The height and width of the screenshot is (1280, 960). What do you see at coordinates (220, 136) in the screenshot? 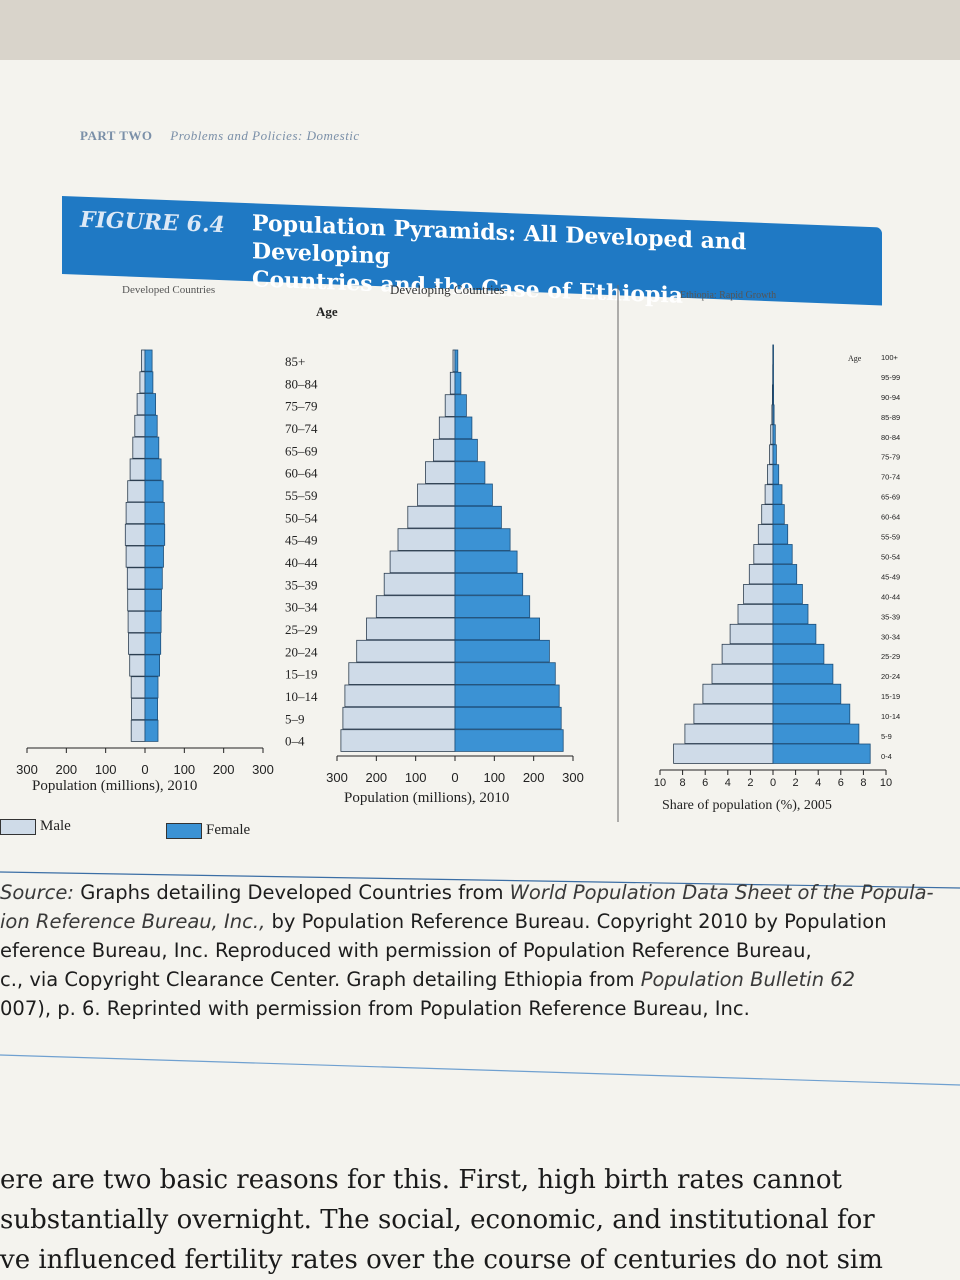
I see `running-head: PART TWO Problems and Policies: Domestic` at bounding box center [220, 136].